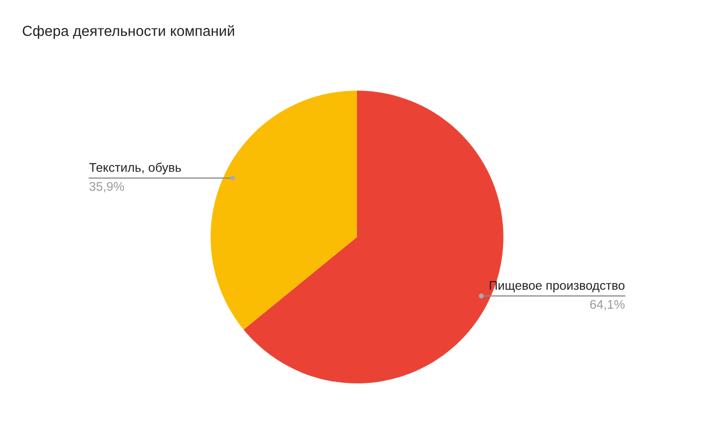  Describe the element at coordinates (135, 168) in the screenshot. I see `slice-label: Текстиль, обувь` at that location.